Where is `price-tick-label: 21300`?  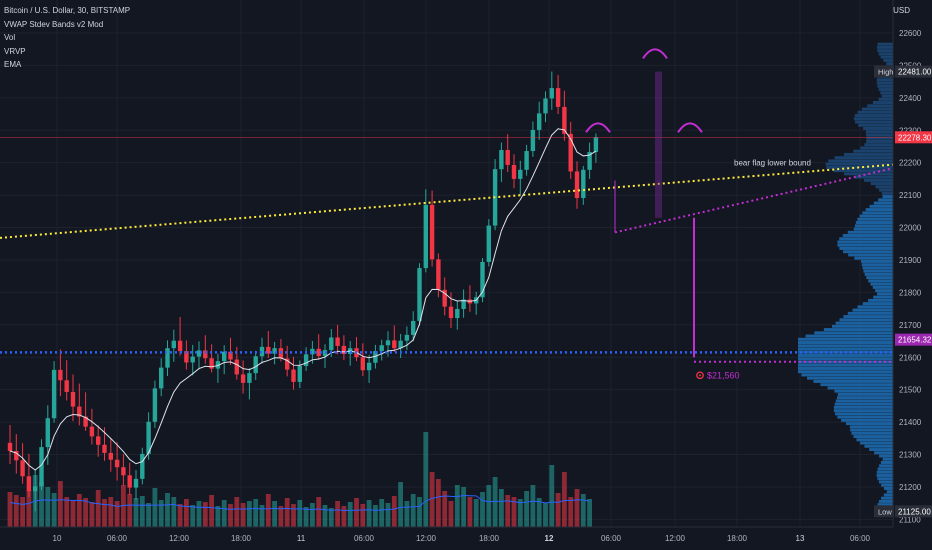 price-tick-label: 21300 is located at coordinates (910, 455).